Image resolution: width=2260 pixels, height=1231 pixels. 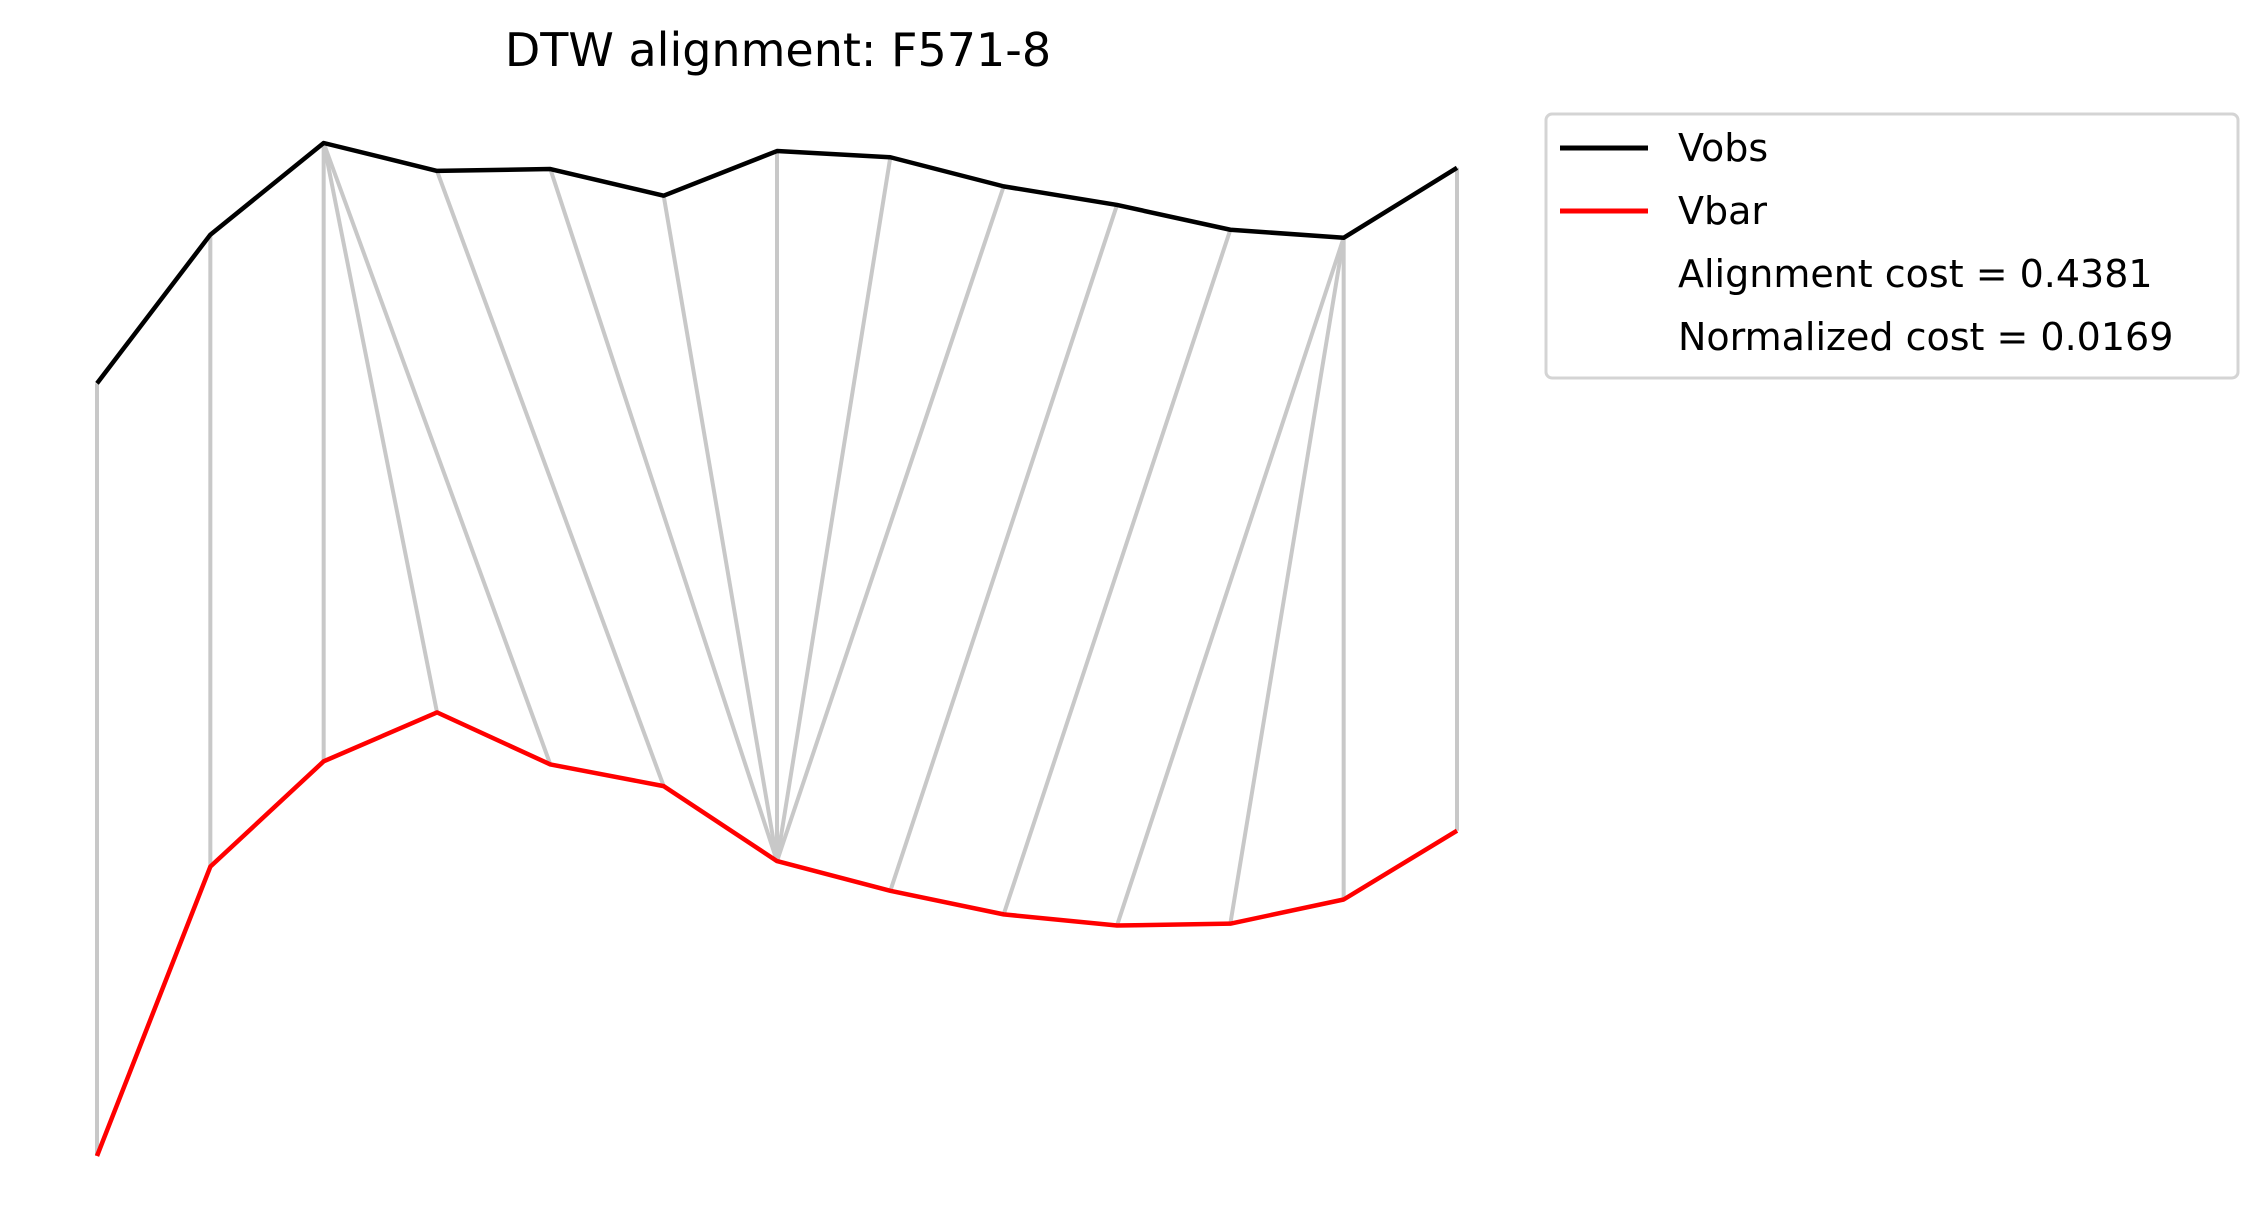 I want to click on legend-frame, so click(x=1892, y=246).